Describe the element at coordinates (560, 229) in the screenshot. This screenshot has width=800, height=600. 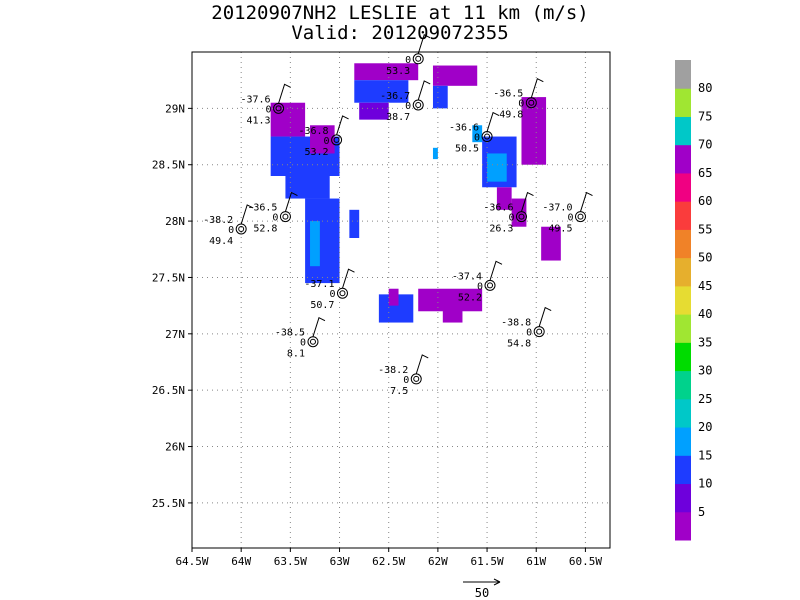
I see `station-height: 49.5` at that location.